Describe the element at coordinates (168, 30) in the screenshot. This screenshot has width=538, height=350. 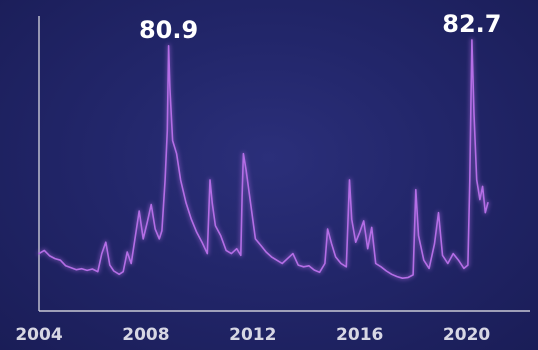
I see `peak-annotation-label: 80.9` at that location.